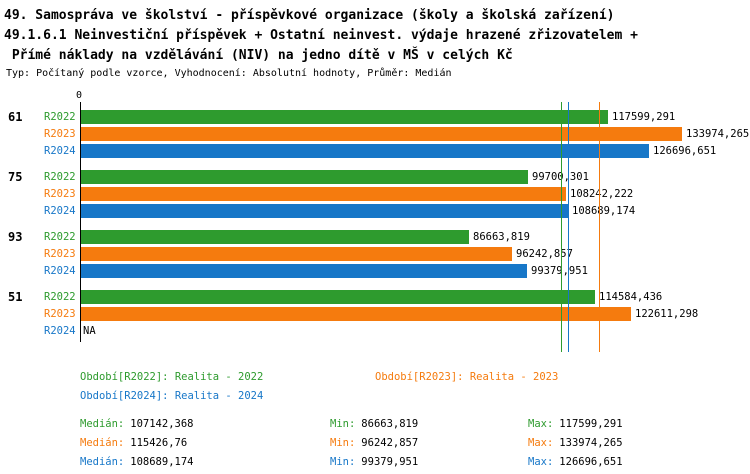 The width and height of the screenshot is (750, 474). Describe the element at coordinates (602, 193) in the screenshot. I see `bar-value-label: 108242,222` at that location.